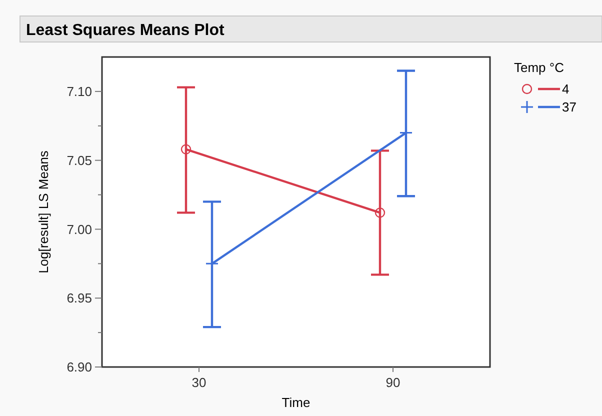 This screenshot has height=416, width=602. I want to click on y-tick-label: 7.00, so click(79, 229).